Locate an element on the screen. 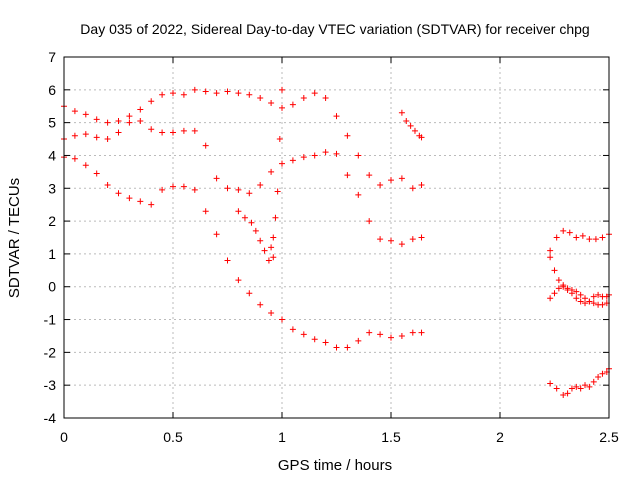 This screenshot has width=640, height=480. series-track-f is located at coordinates (578, 281).